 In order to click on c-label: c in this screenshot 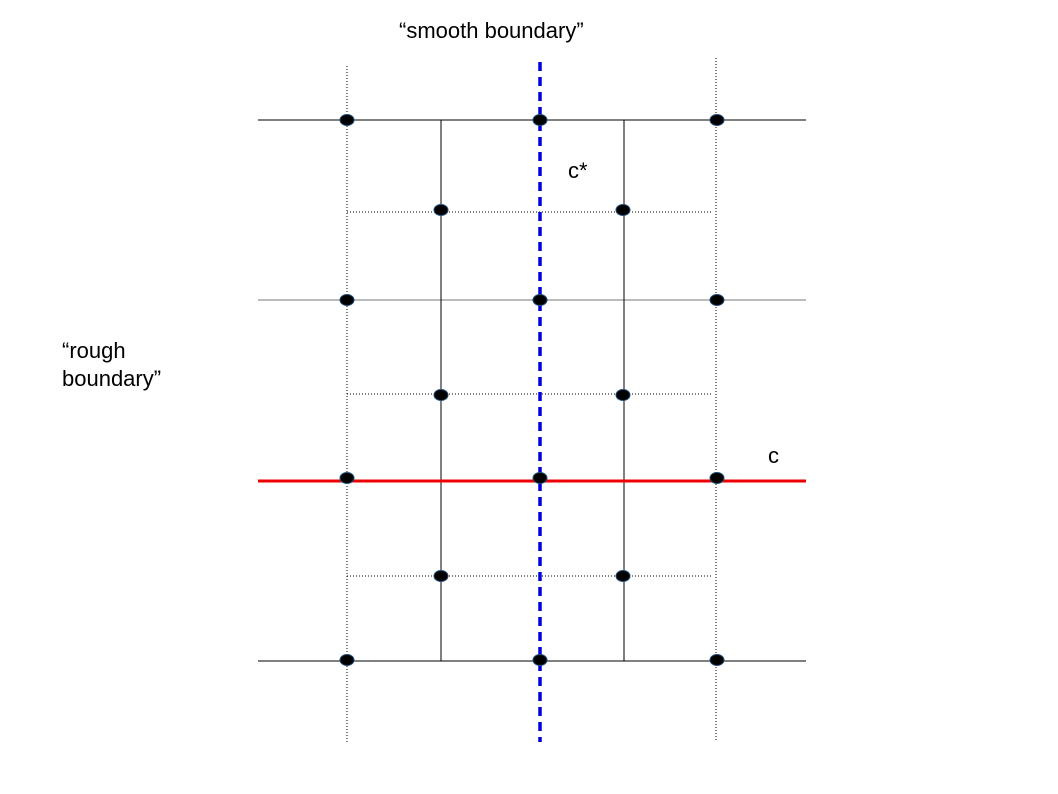, I will do `click(773, 455)`.